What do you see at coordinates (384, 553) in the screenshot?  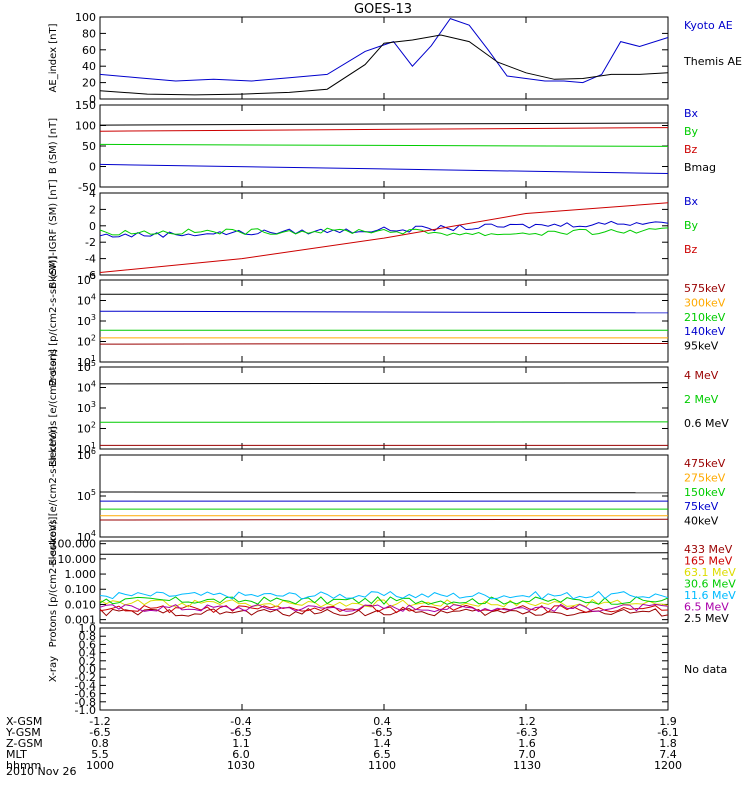 I see `series-line-2.5-MeV` at bounding box center [384, 553].